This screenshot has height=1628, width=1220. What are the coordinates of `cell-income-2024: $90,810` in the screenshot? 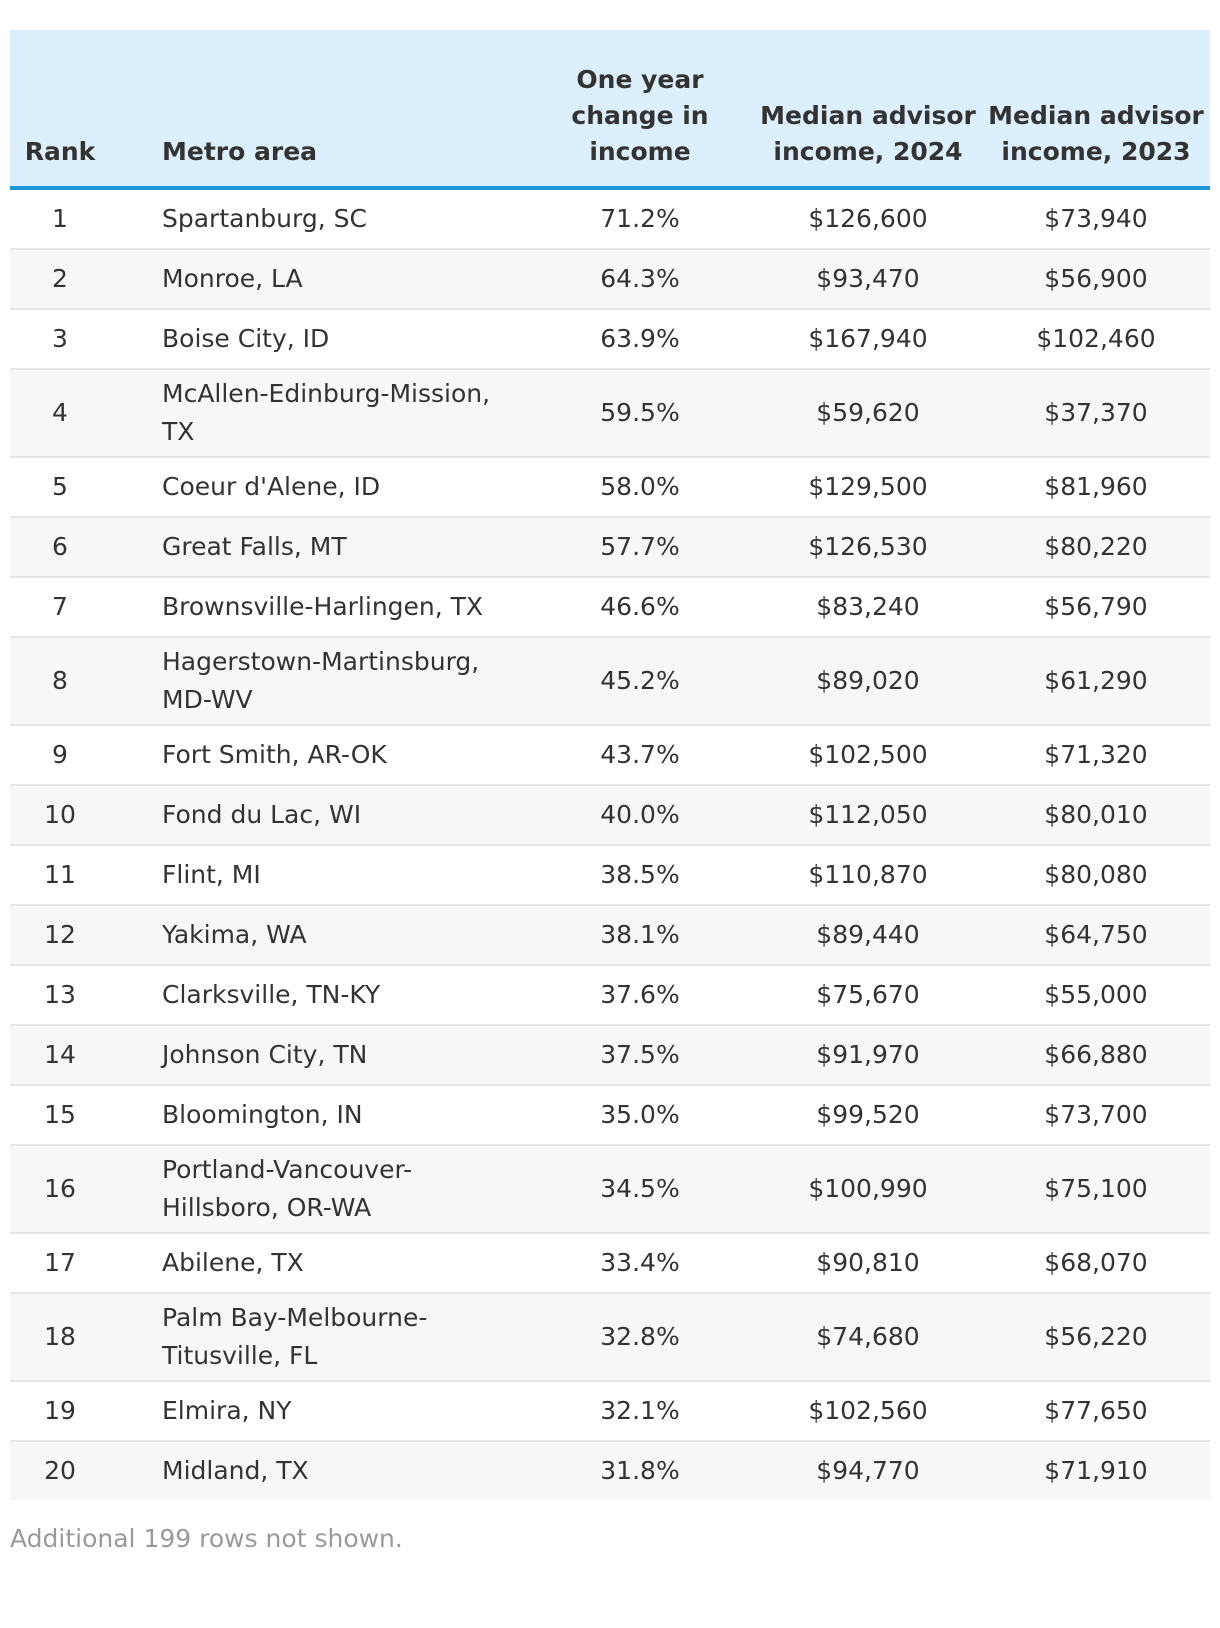 It's located at (868, 1263).